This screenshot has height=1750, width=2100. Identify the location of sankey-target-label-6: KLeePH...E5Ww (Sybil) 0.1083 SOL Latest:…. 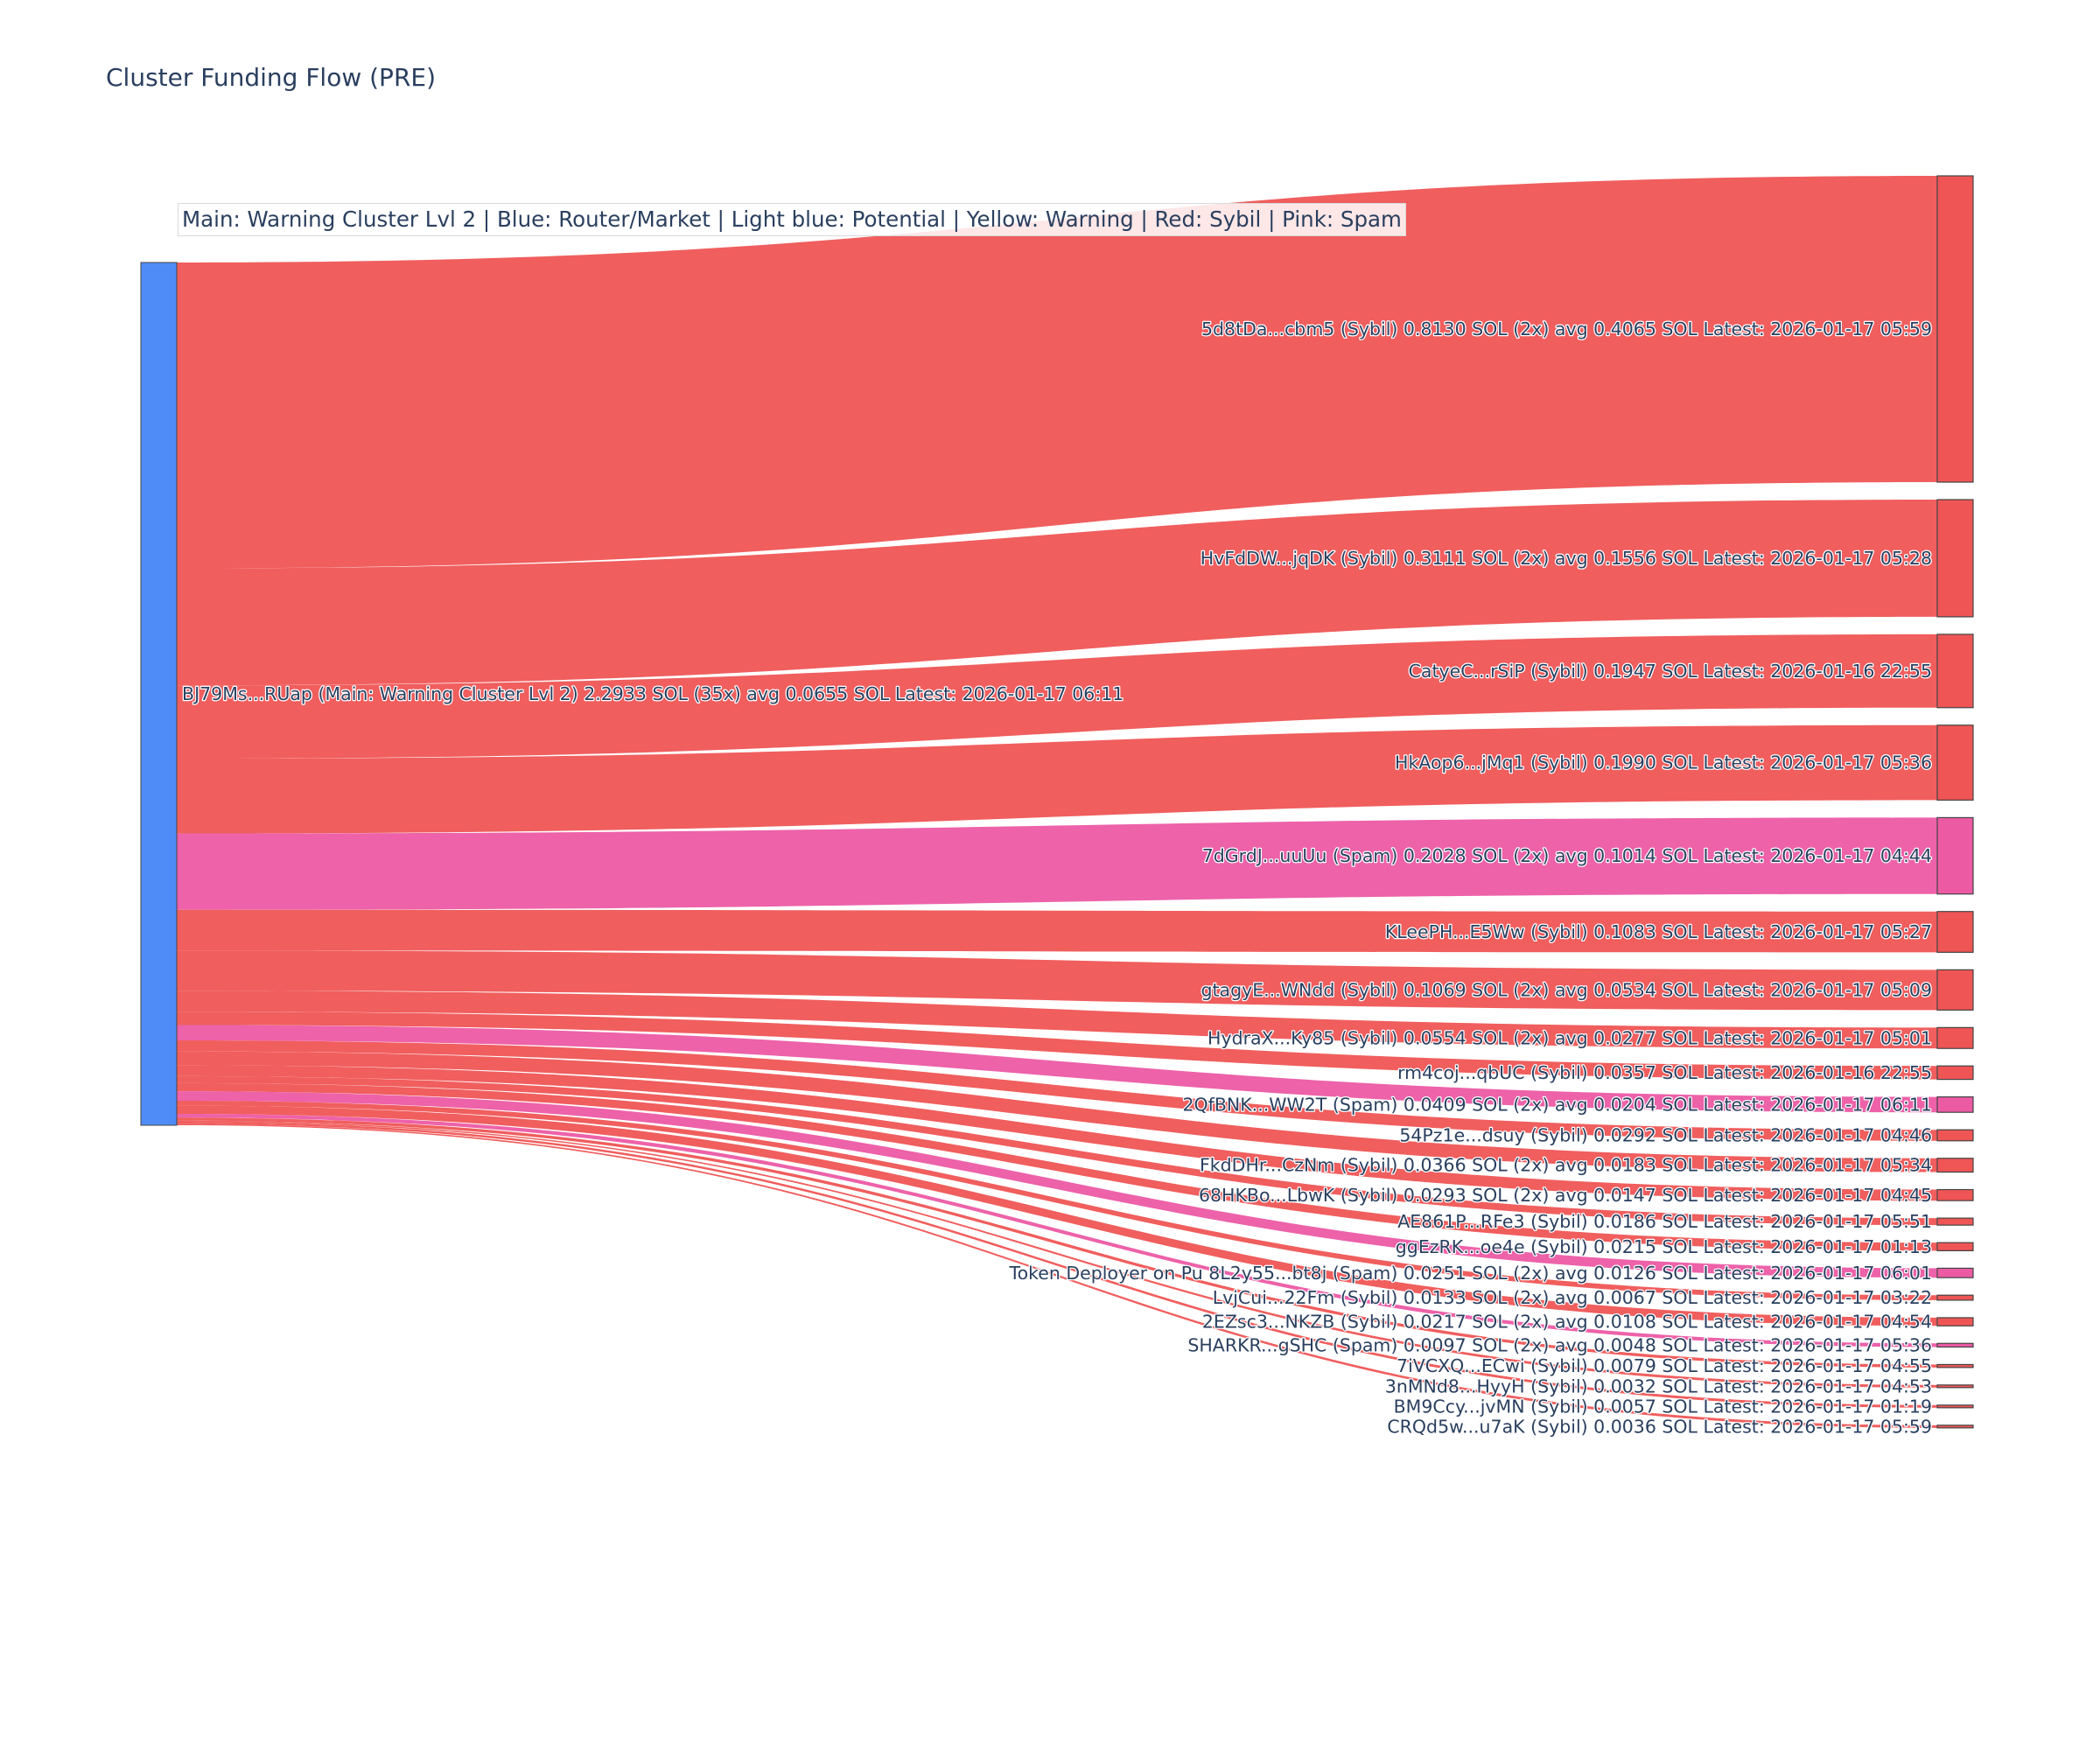
(1658, 931).